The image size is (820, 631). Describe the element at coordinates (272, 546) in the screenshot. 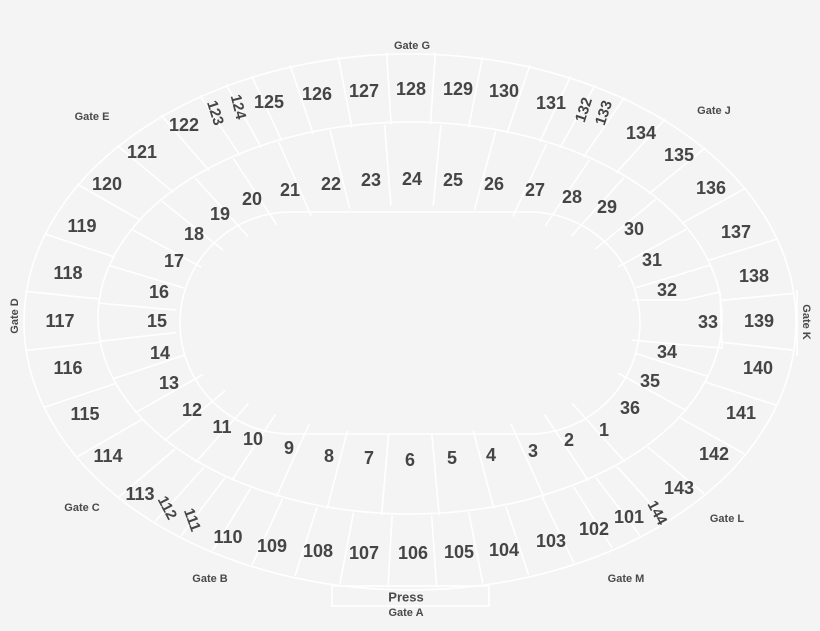

I see `section-109: 109` at that location.